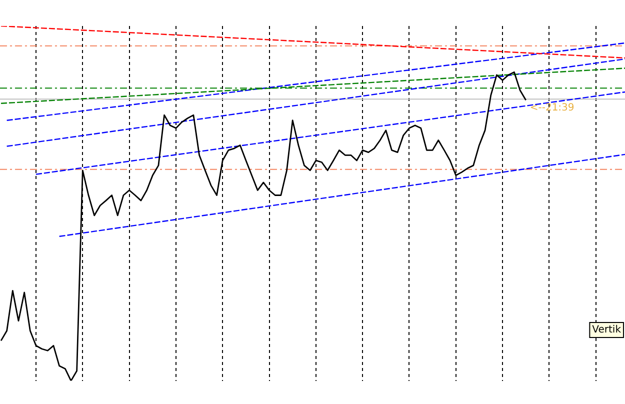  Describe the element at coordinates (552, 108) in the screenshot. I see `annotation: <--21:39` at that location.